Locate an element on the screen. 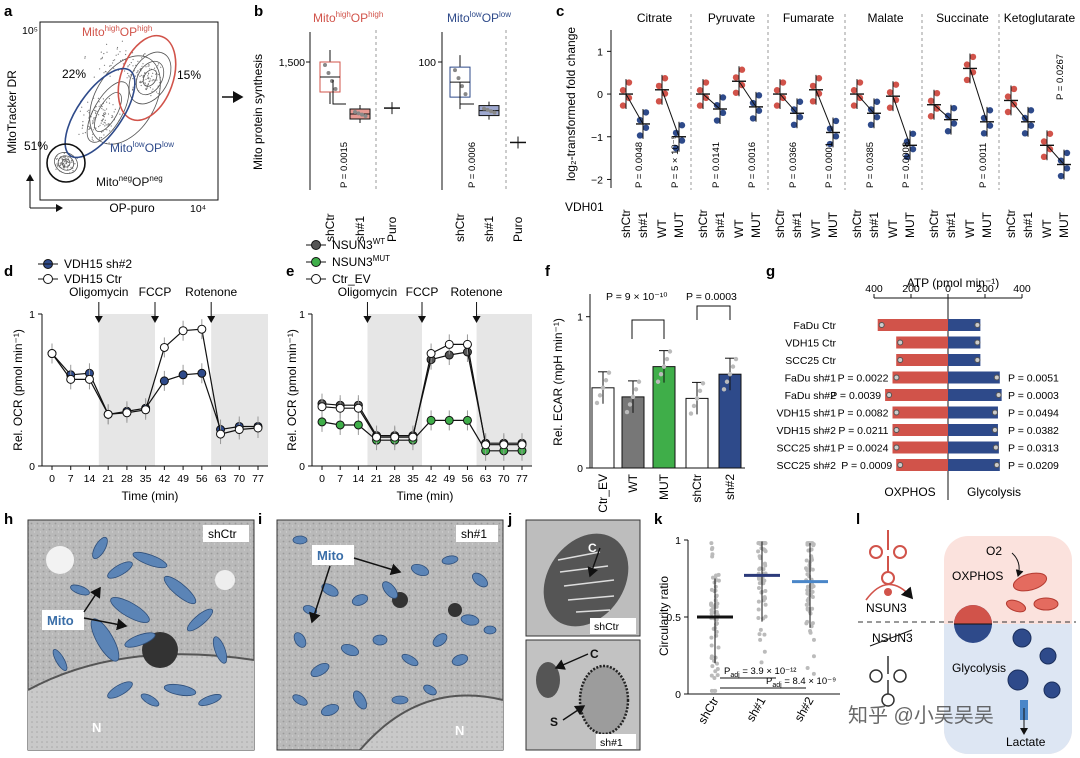  g-x-tick-label: 0 is located at coordinates (948, 289).